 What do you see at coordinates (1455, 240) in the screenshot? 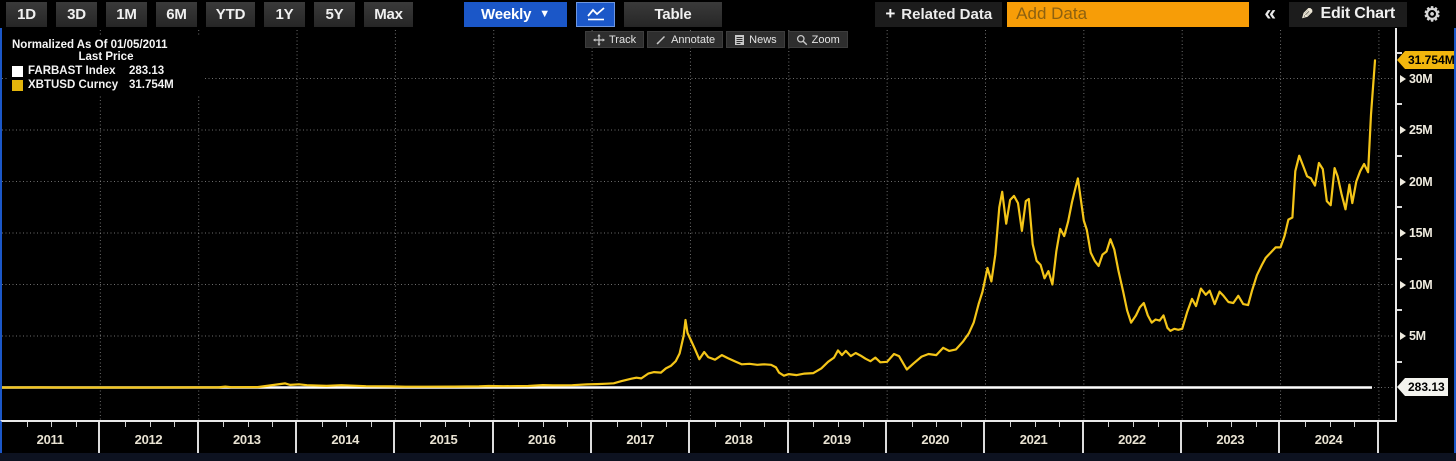
I see `window-right-edge` at bounding box center [1455, 240].